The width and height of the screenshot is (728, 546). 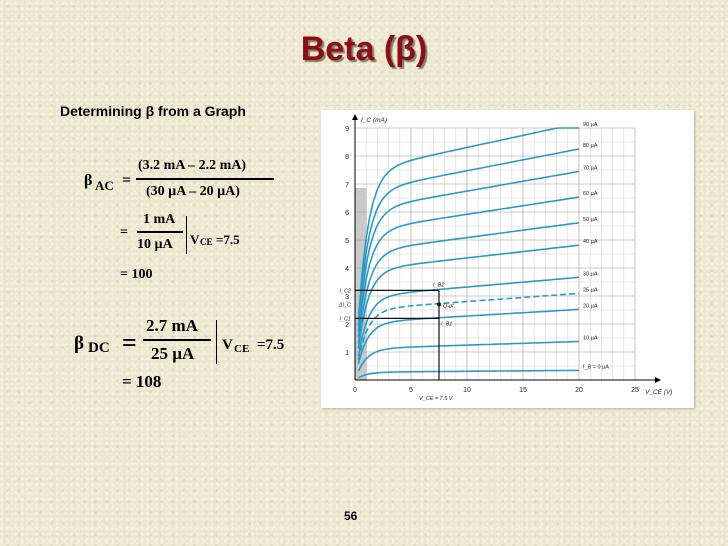 I want to click on y-tick-label: 7, so click(x=347, y=185).